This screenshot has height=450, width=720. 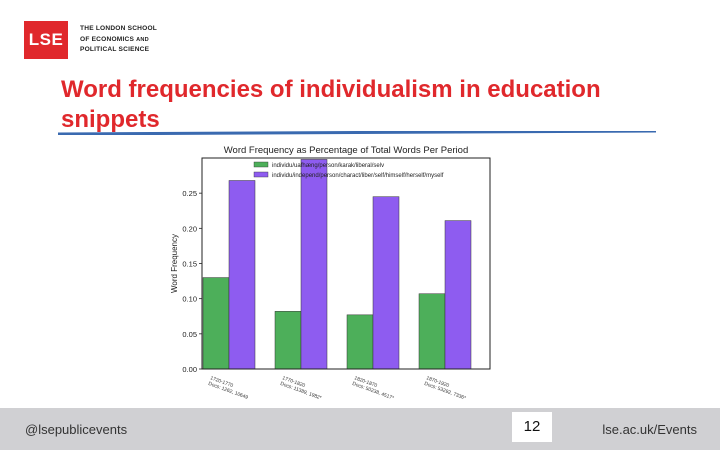 I want to click on footer-handle: @lsepublicevents, so click(x=76, y=429).